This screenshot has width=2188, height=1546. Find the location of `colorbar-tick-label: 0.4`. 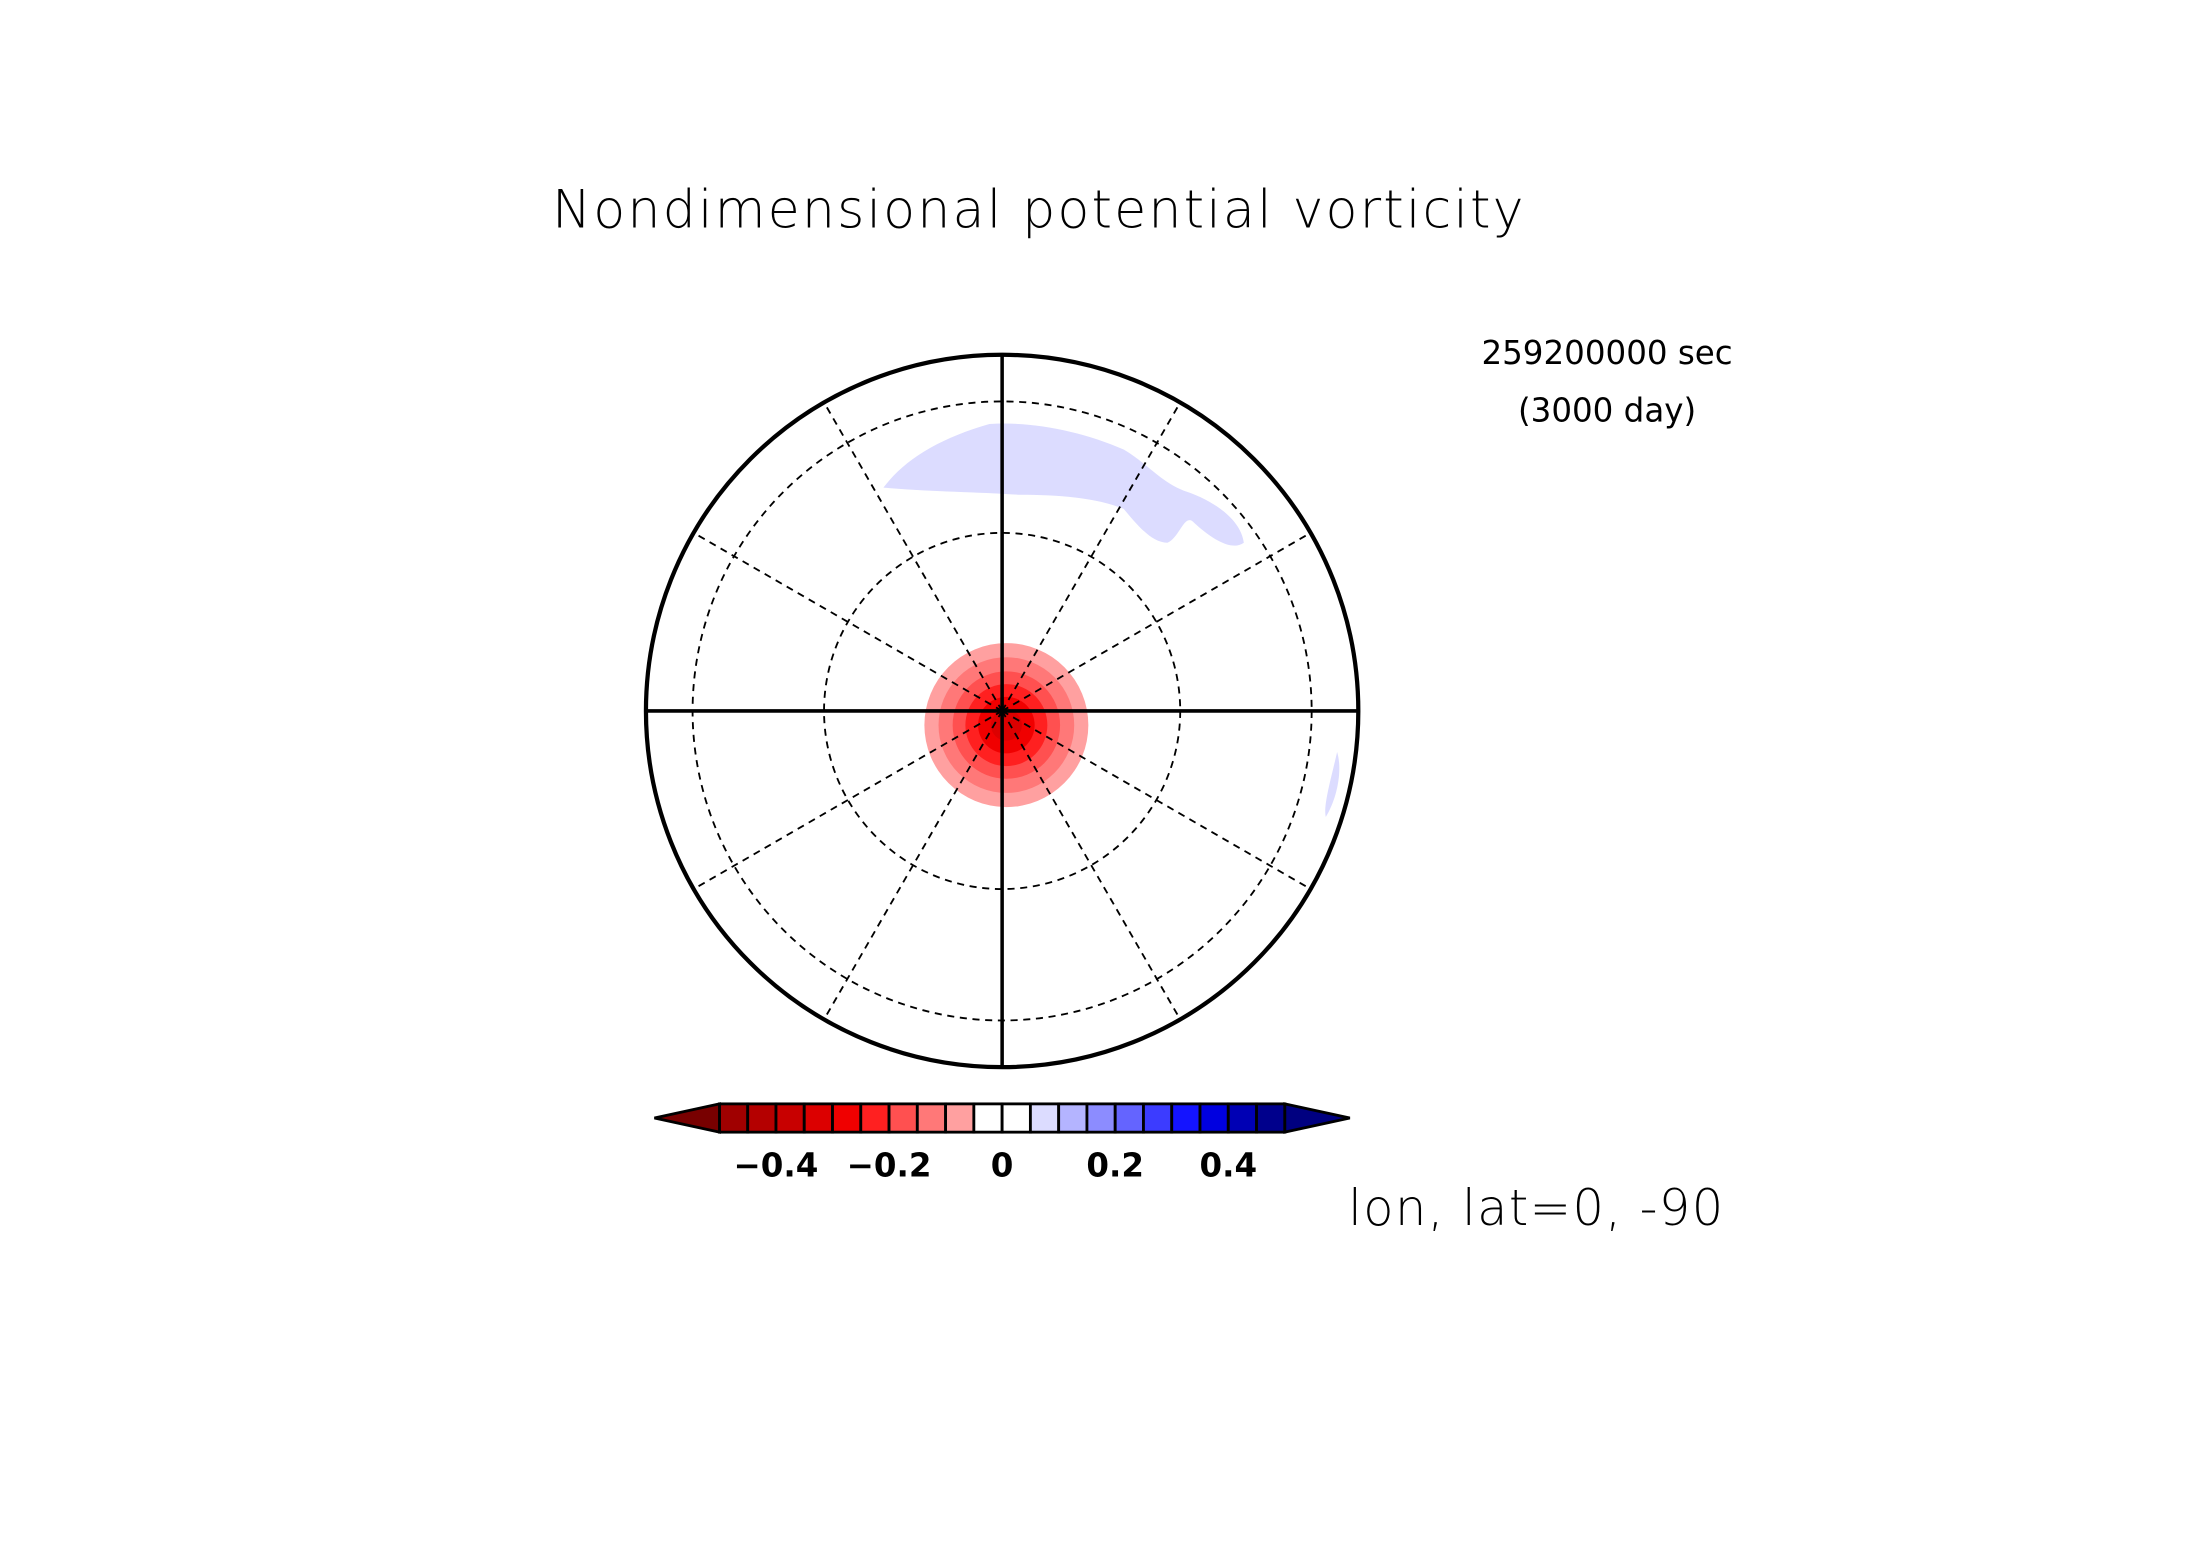

colorbar-tick-label: 0.4 is located at coordinates (1228, 1165).